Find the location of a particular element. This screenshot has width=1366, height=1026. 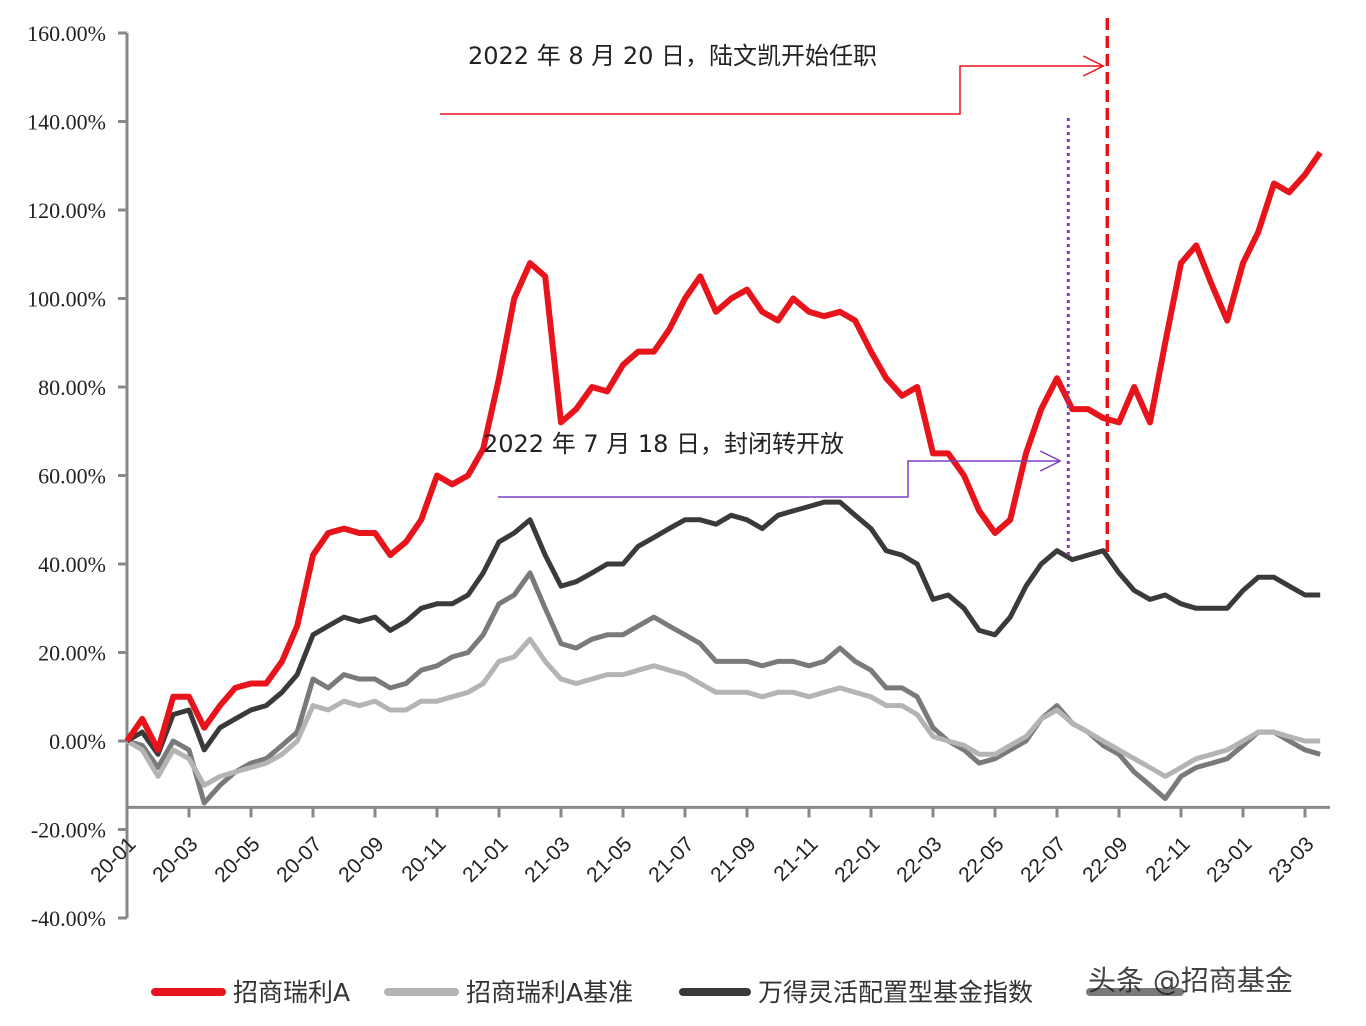

x-tick-label: 22-07 is located at coordinates (1043, 860).